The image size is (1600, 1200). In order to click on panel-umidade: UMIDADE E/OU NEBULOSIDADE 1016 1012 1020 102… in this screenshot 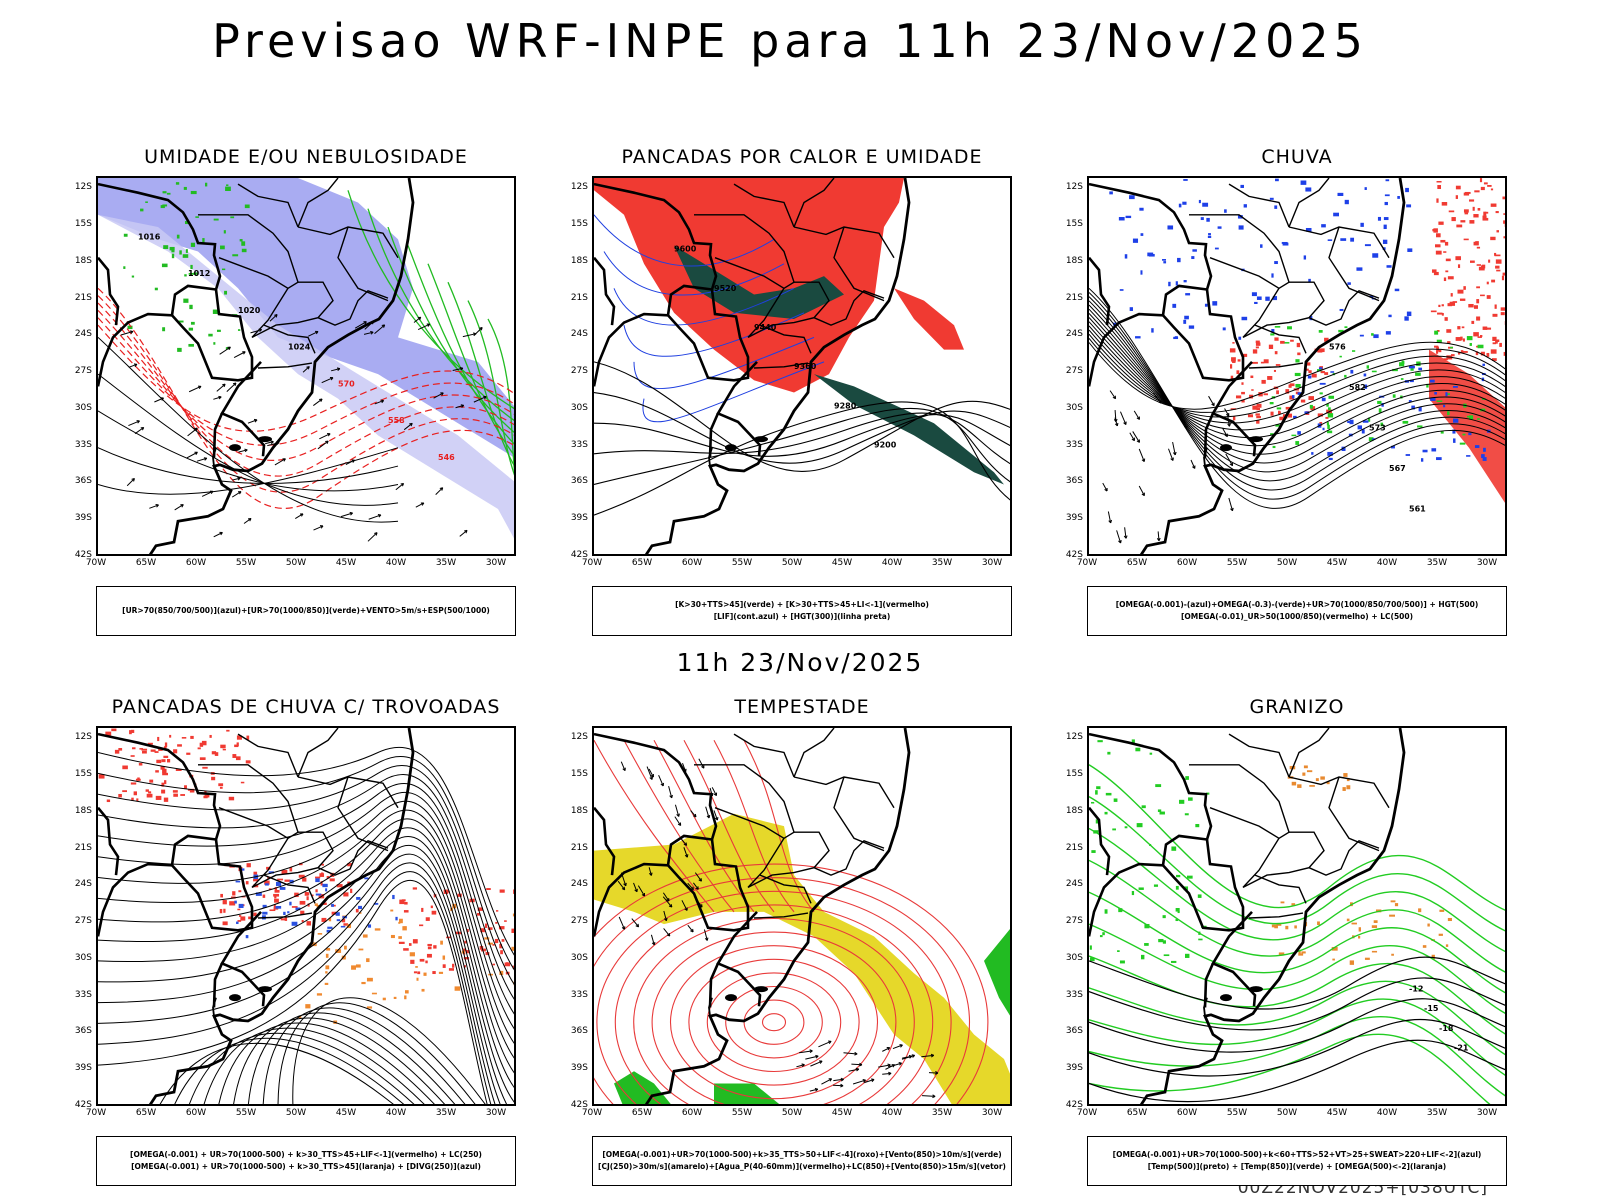, I will do `click(295, 391)`.